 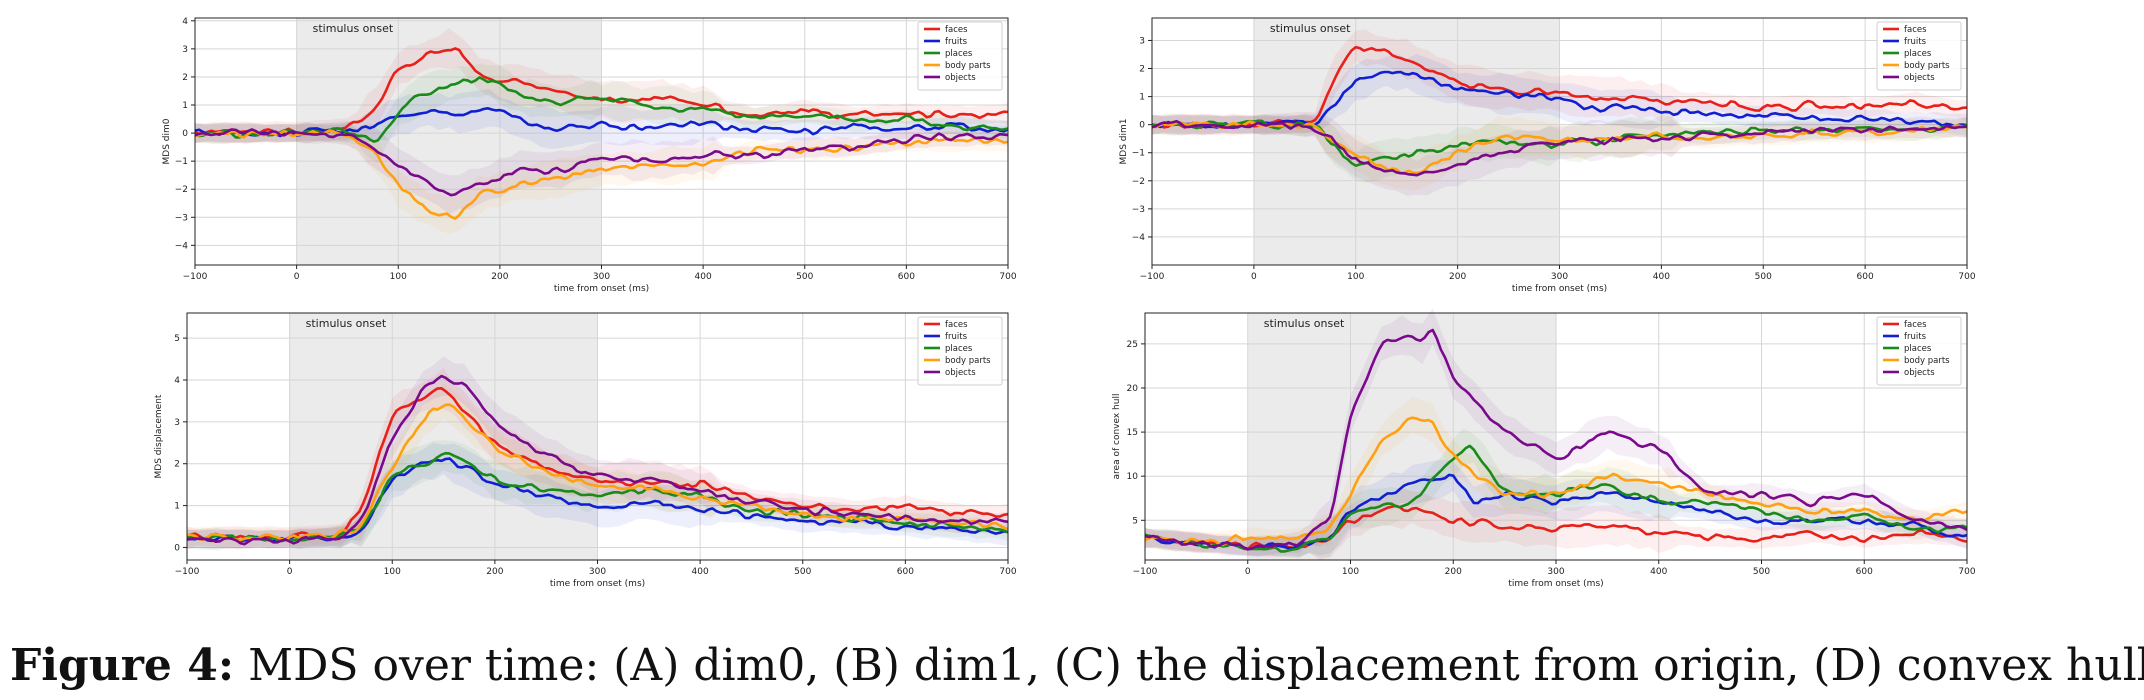 I want to click on y-axis-label: MDS displacement, so click(x=159, y=436).